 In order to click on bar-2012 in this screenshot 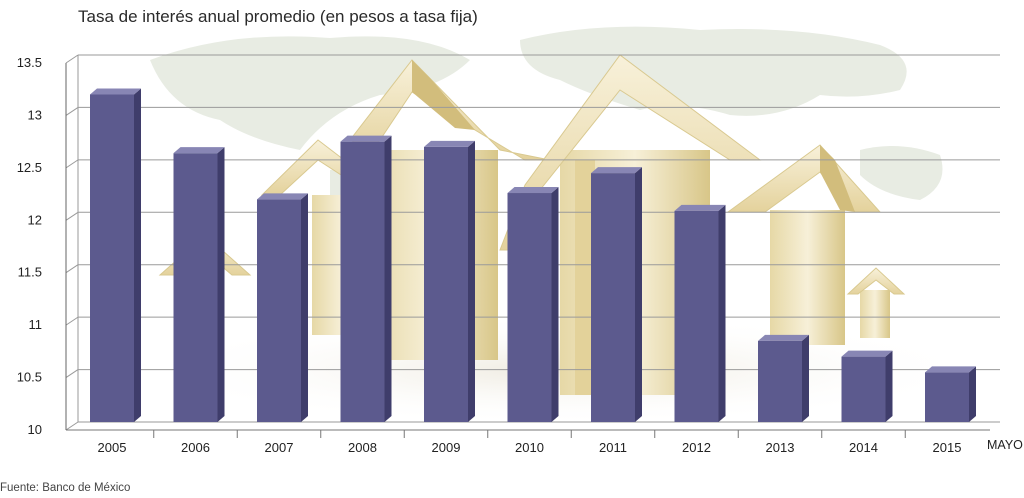, I will do `click(700, 313)`.